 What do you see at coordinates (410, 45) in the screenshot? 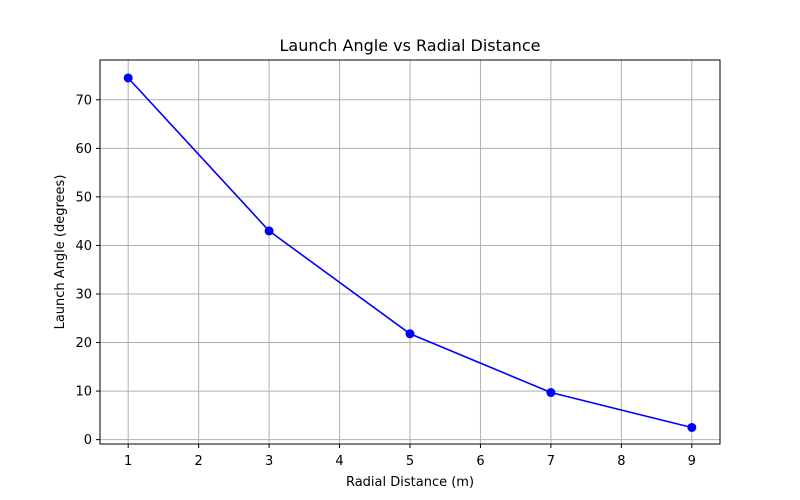
I see `chart-title: Launch Angle vs Radial Distance` at bounding box center [410, 45].